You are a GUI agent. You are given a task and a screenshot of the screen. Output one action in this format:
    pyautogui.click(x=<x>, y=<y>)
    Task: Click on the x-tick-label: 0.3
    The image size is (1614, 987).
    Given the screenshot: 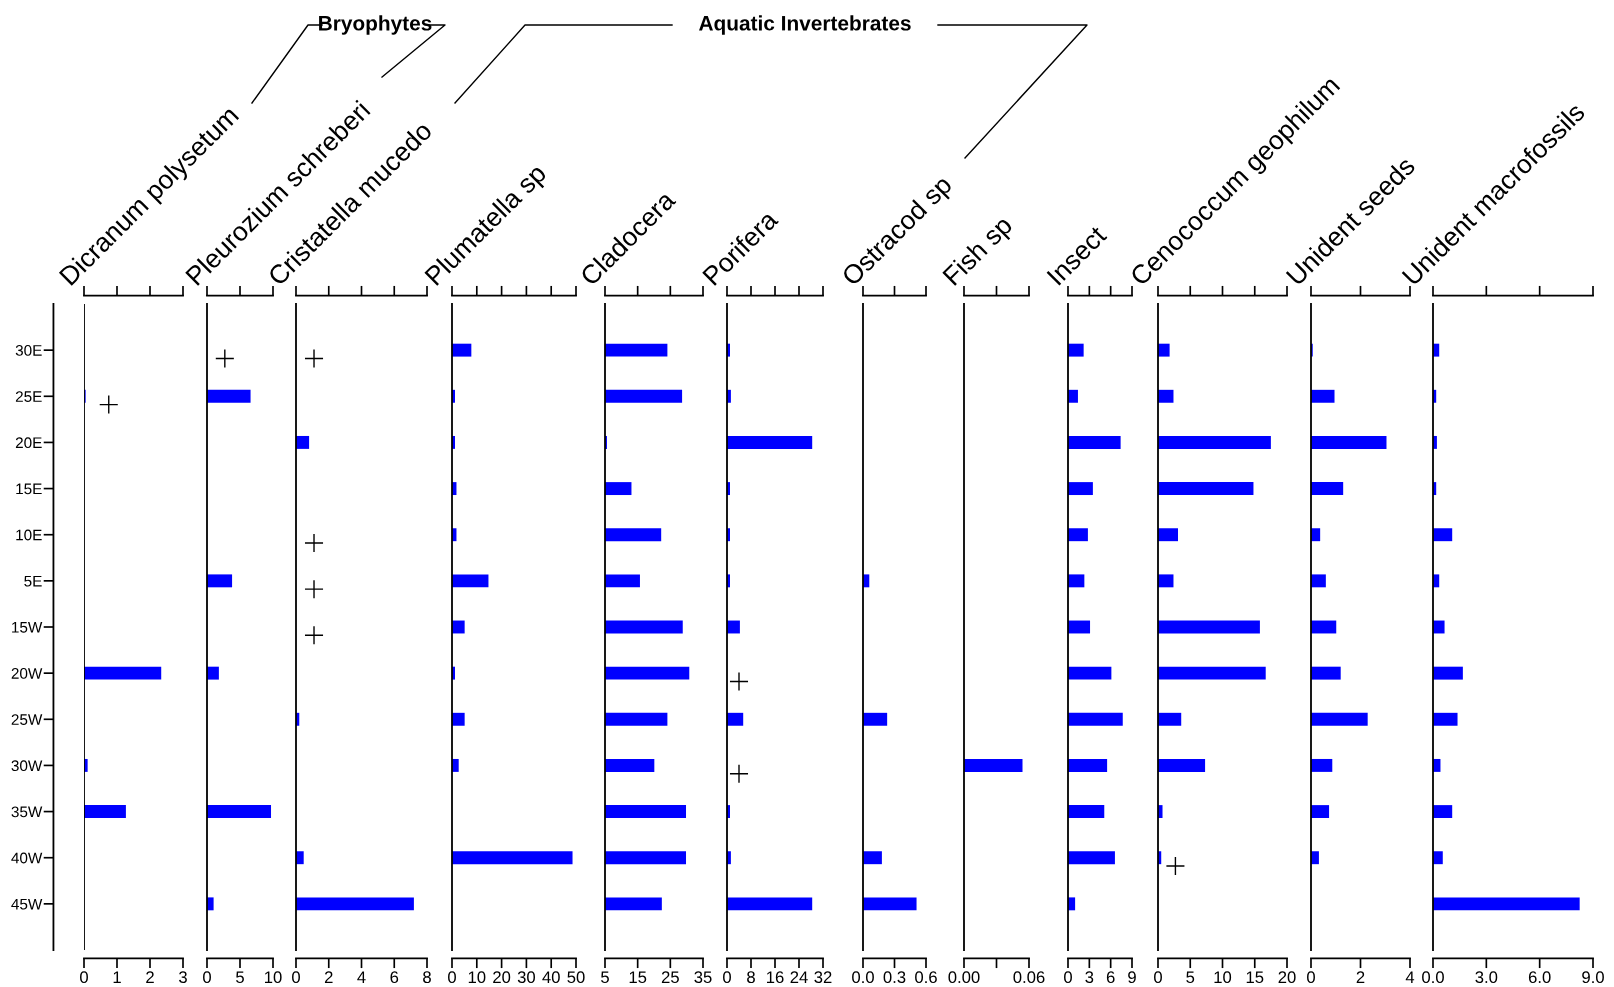 What is the action you would take?
    pyautogui.click(x=894, y=977)
    